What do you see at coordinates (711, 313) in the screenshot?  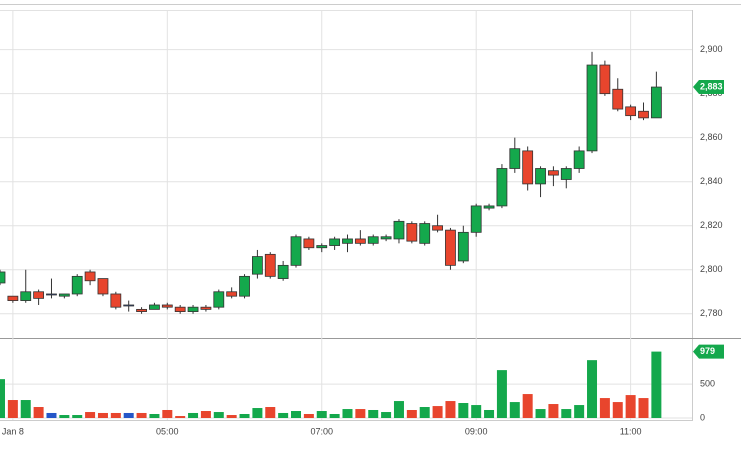 I see `y-tick-label: 2,780` at bounding box center [711, 313].